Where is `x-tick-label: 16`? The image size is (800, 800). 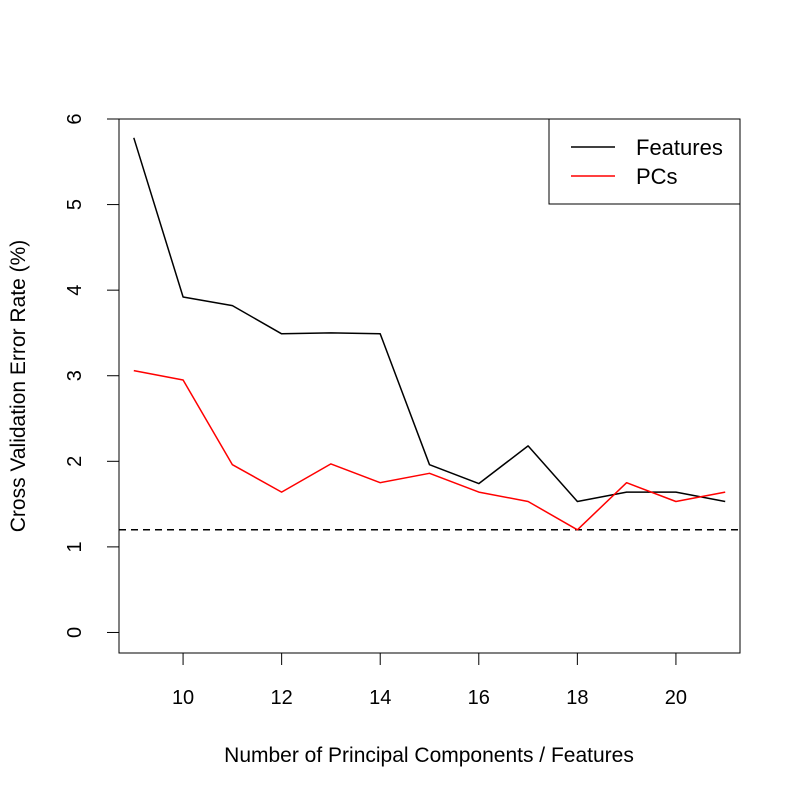
x-tick-label: 16 is located at coordinates (479, 698).